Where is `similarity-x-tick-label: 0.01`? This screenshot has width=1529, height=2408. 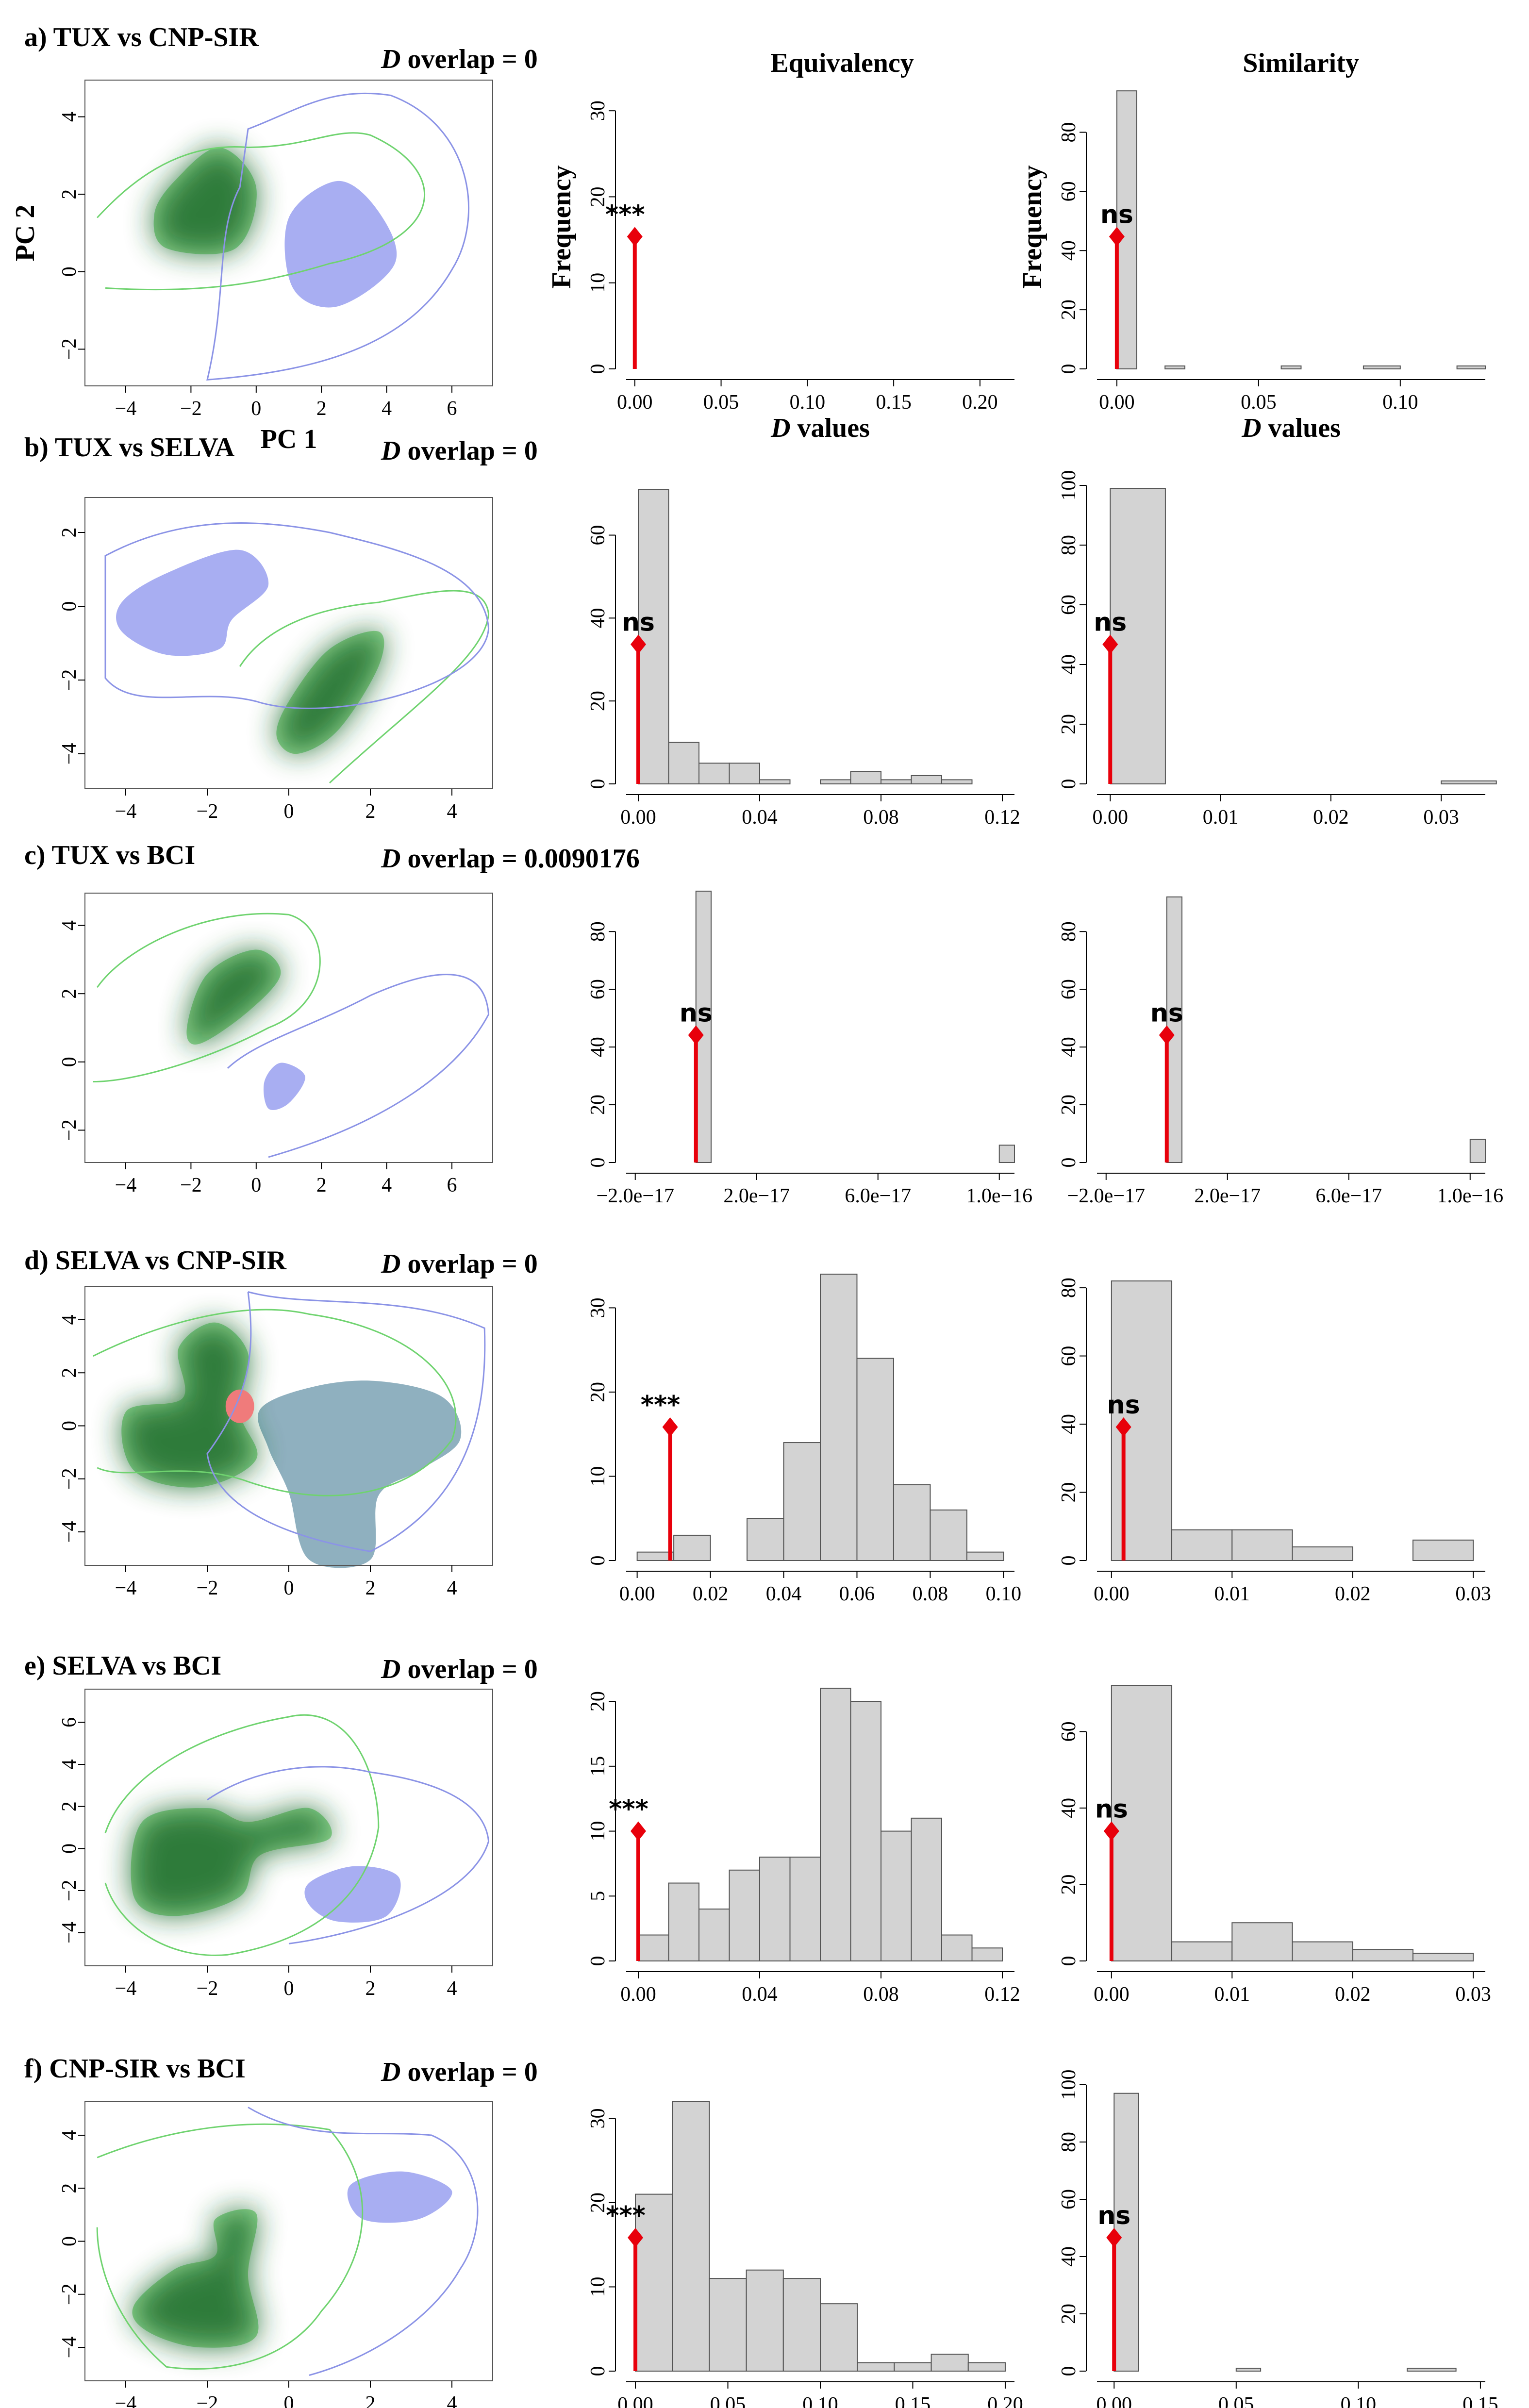
similarity-x-tick-label: 0.01 is located at coordinates (1221, 818).